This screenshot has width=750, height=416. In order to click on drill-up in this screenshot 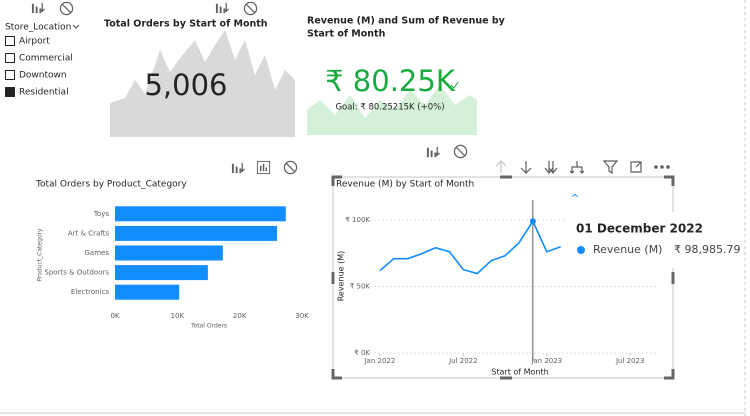, I will do `click(501, 166)`.